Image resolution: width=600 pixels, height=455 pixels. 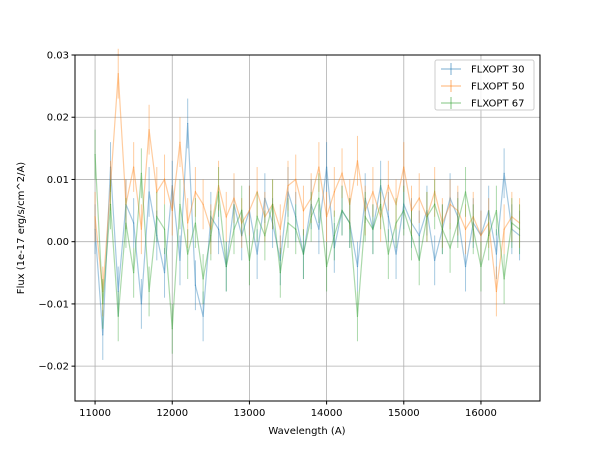 What do you see at coordinates (53, 367) in the screenshot?
I see `y-tick-label: −0.02` at bounding box center [53, 367].